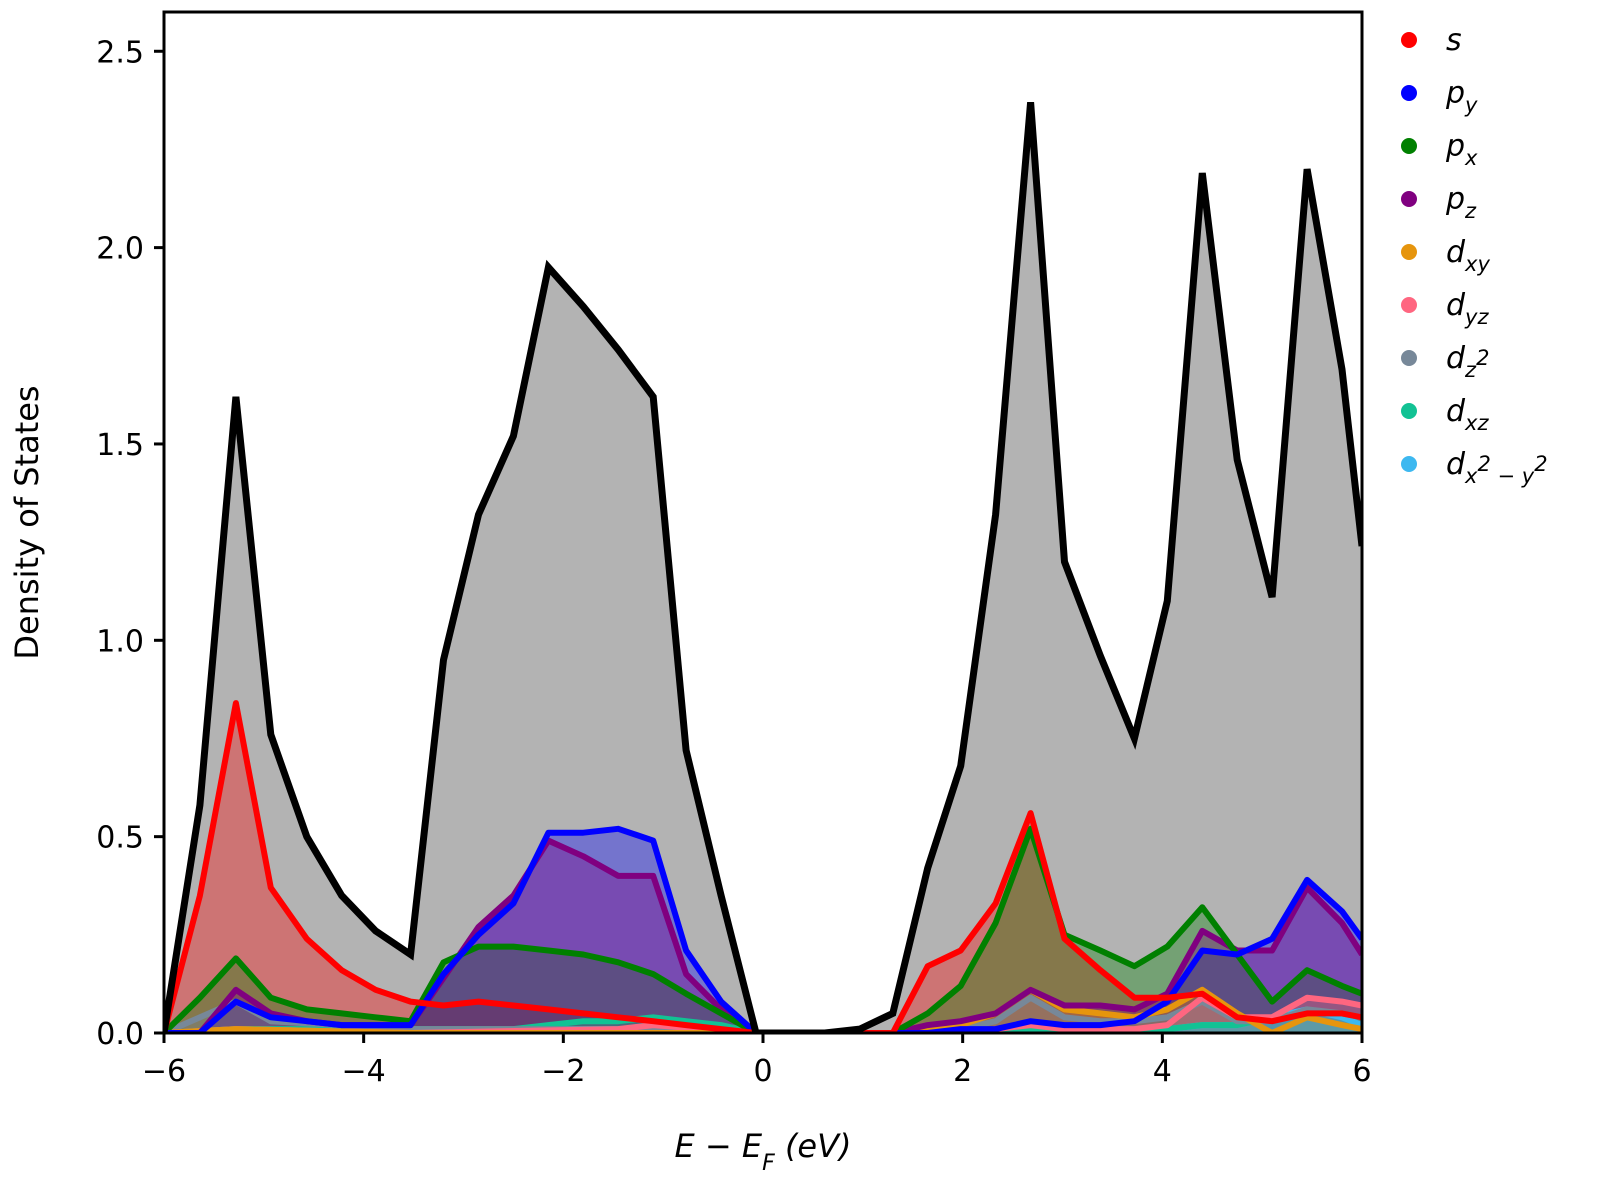 This screenshot has height=1200, width=1600. What do you see at coordinates (763, 1021) in the screenshot?
I see `fill-dx2y2` at bounding box center [763, 1021].